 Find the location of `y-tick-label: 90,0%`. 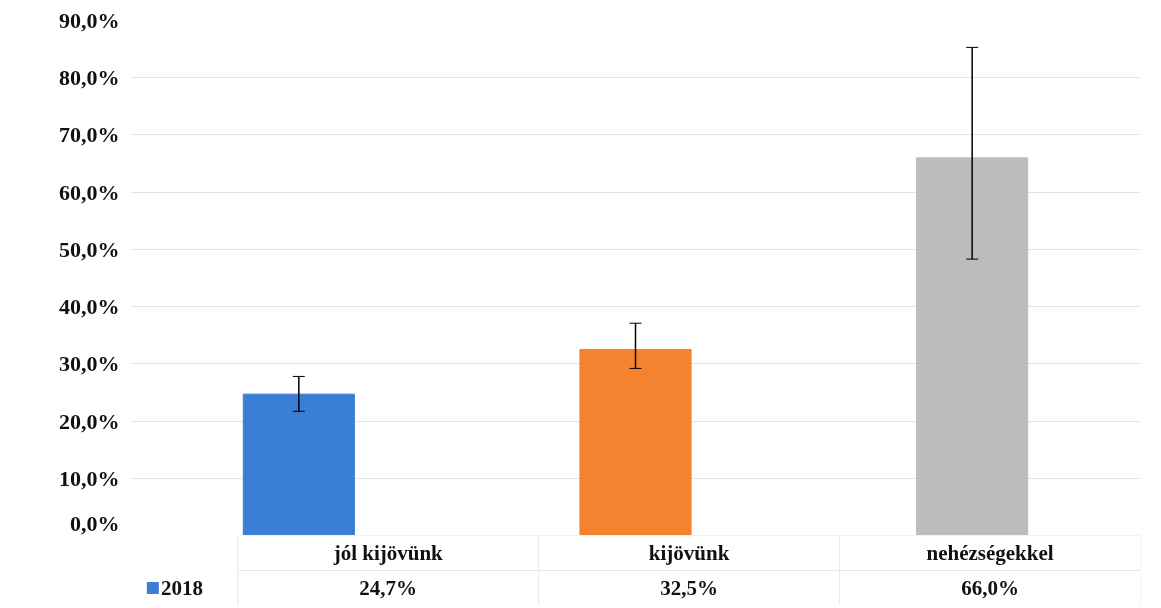

y-tick-label: 90,0% is located at coordinates (89, 20).